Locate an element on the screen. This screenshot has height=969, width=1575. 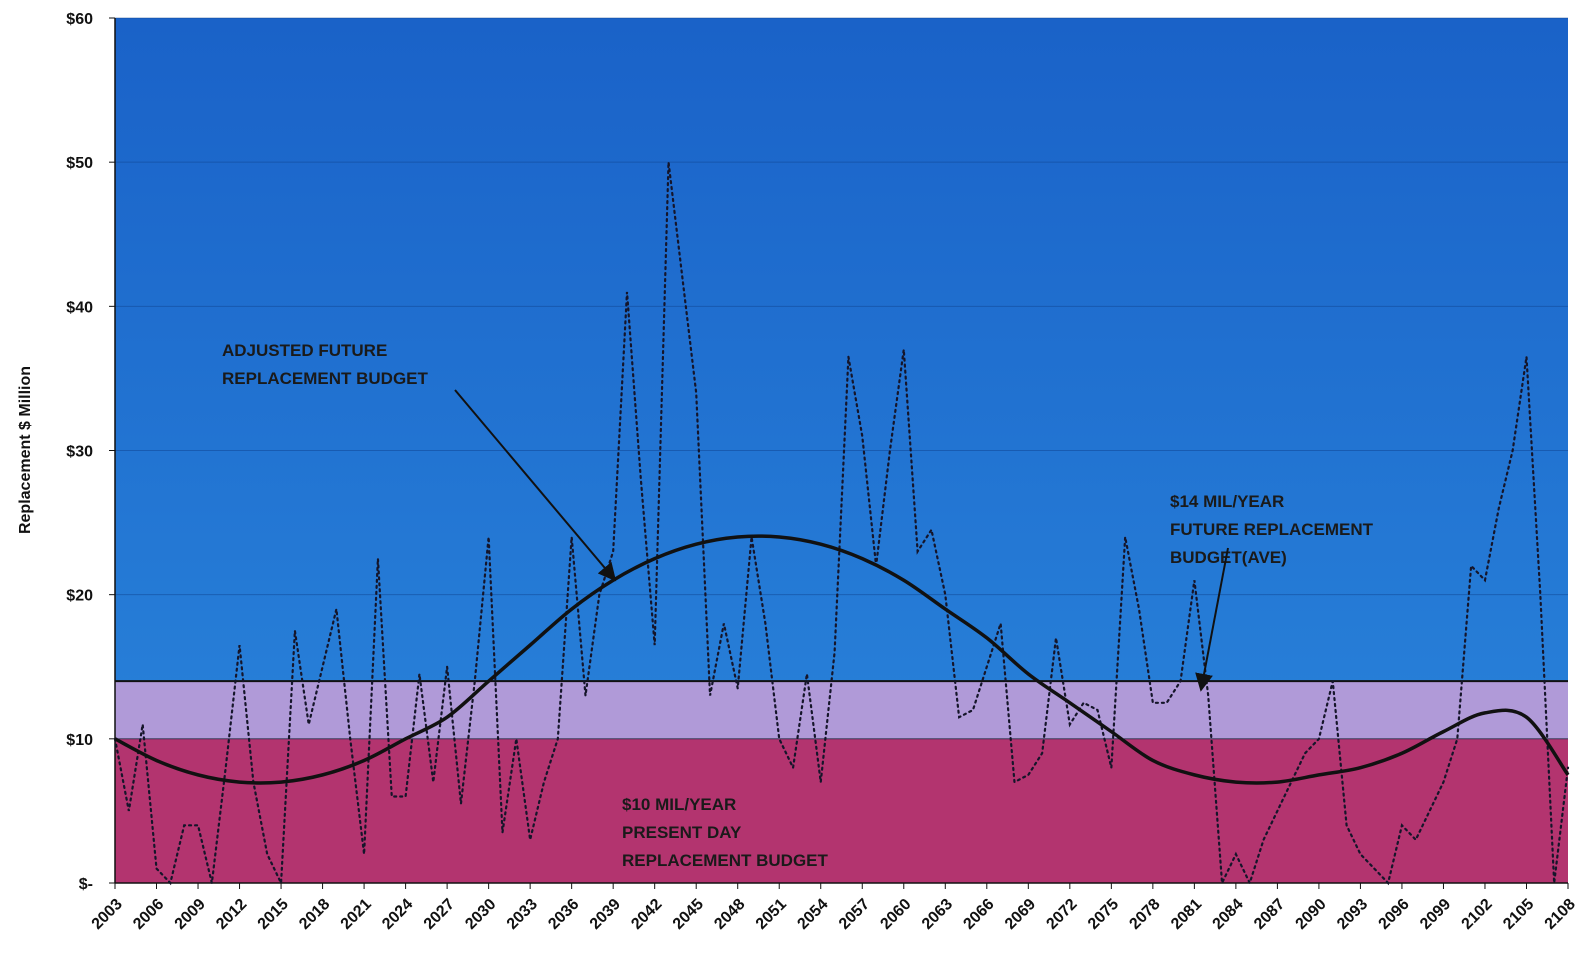
x-tick-label: 2036 is located at coordinates (563, 914).